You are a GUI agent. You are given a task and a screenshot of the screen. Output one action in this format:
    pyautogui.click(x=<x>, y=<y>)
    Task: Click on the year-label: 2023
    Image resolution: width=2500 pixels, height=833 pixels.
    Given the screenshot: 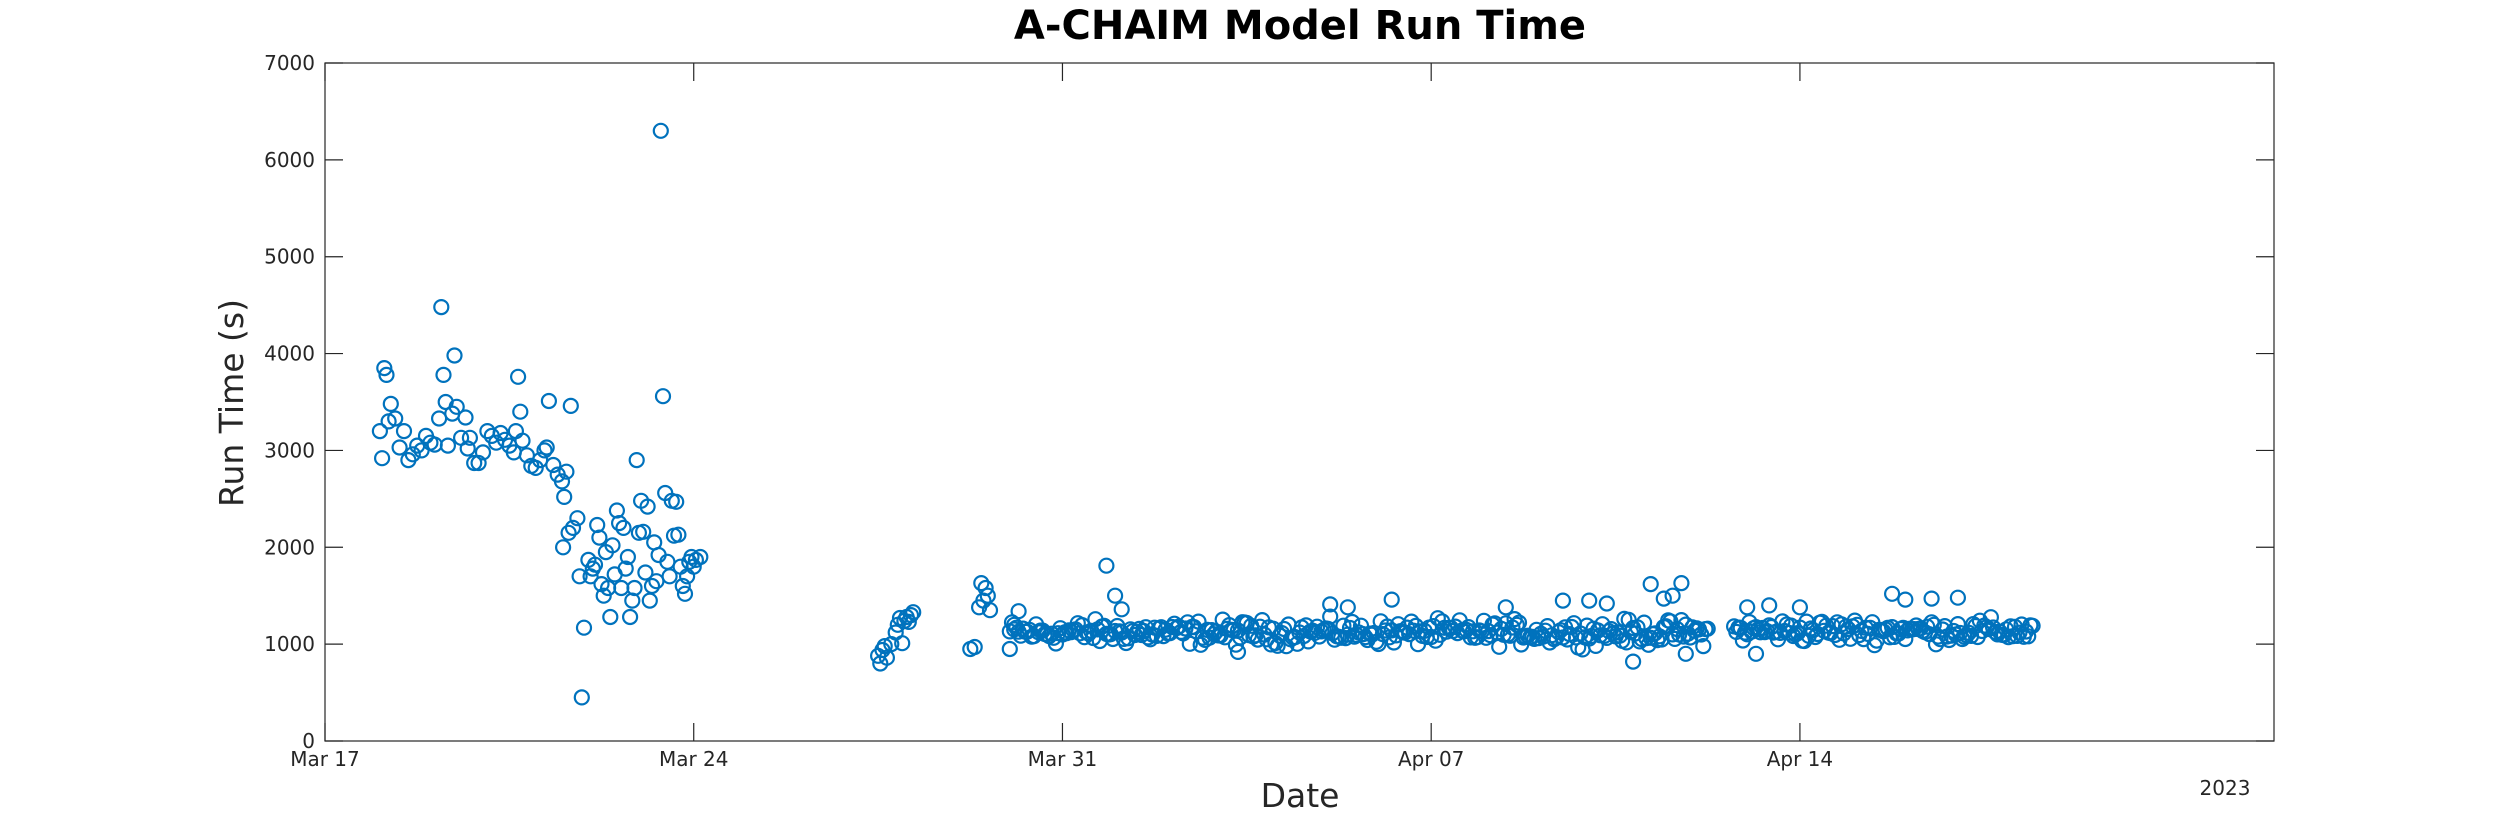 What is the action you would take?
    pyautogui.click(x=2225, y=788)
    